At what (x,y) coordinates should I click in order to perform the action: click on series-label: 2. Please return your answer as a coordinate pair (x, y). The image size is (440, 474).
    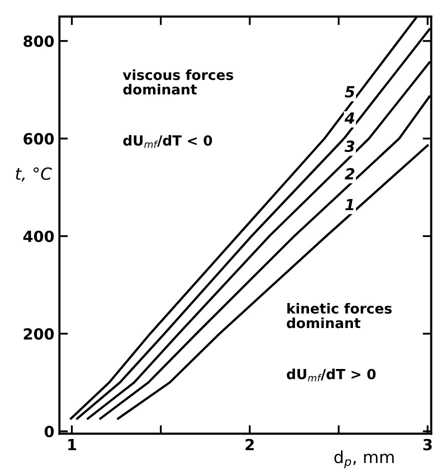
    Looking at the image, I should click on (349, 174).